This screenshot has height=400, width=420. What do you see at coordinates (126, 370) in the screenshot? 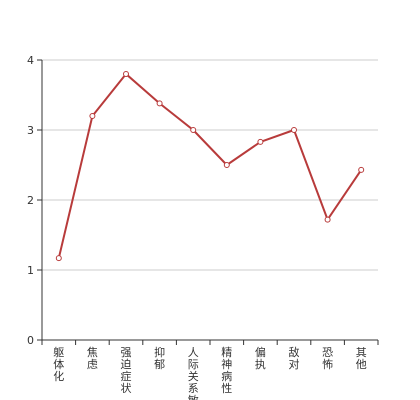
I see `x-tick-label: 强迫症状` at bounding box center [126, 370].